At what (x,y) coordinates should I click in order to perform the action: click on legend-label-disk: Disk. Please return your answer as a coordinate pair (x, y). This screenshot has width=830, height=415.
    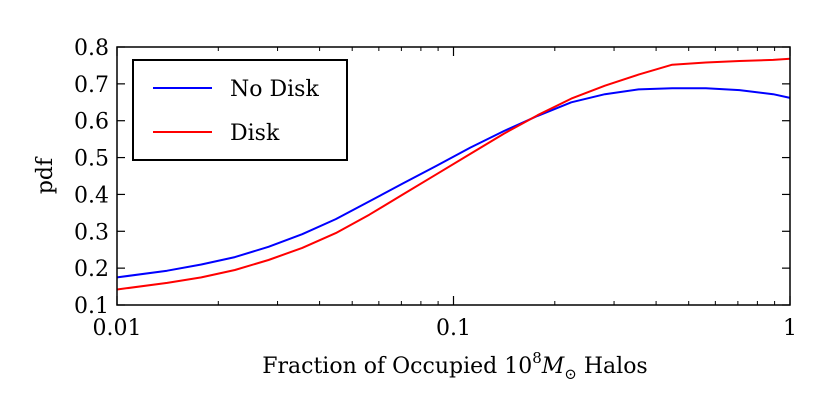
    Looking at the image, I should click on (255, 133).